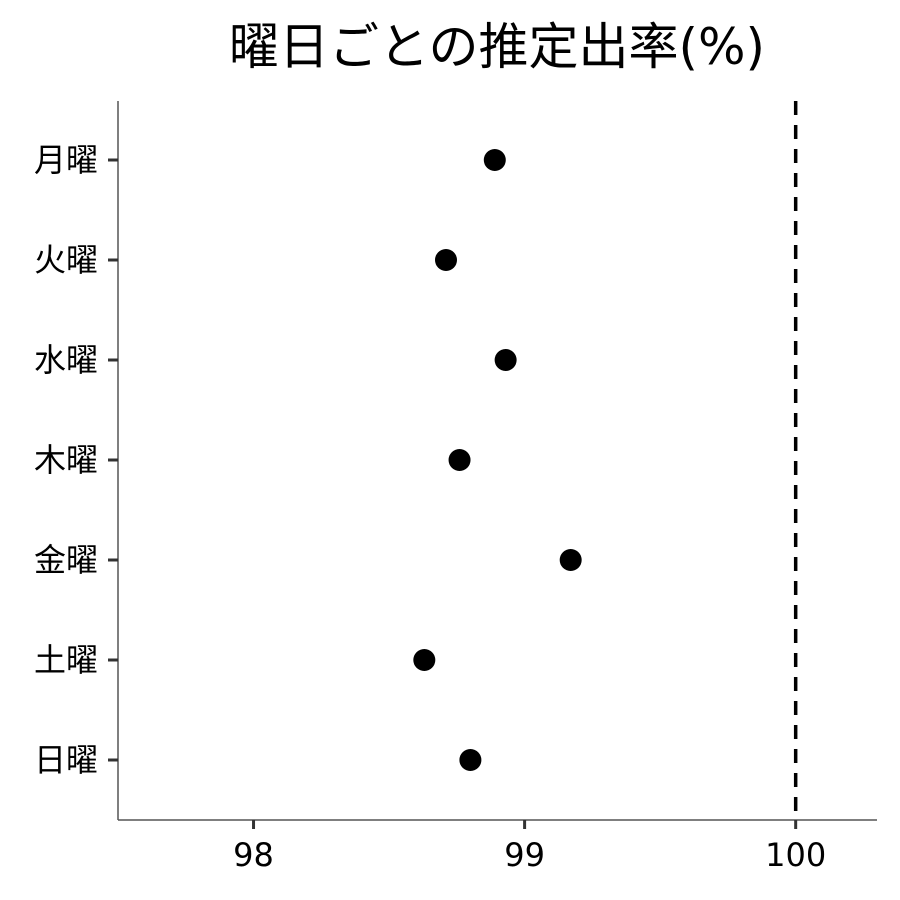 This screenshot has width=900, height=900. Describe the element at coordinates (66, 160) in the screenshot. I see `y-tick-label: 月曜` at that location.